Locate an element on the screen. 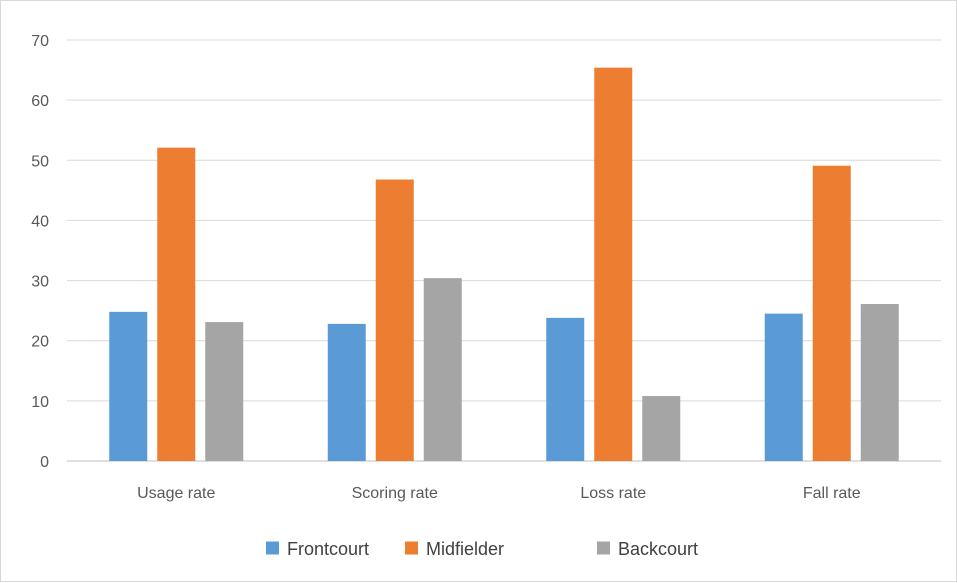 This screenshot has width=957, height=583. y-tick-label: 70 is located at coordinates (40, 41).